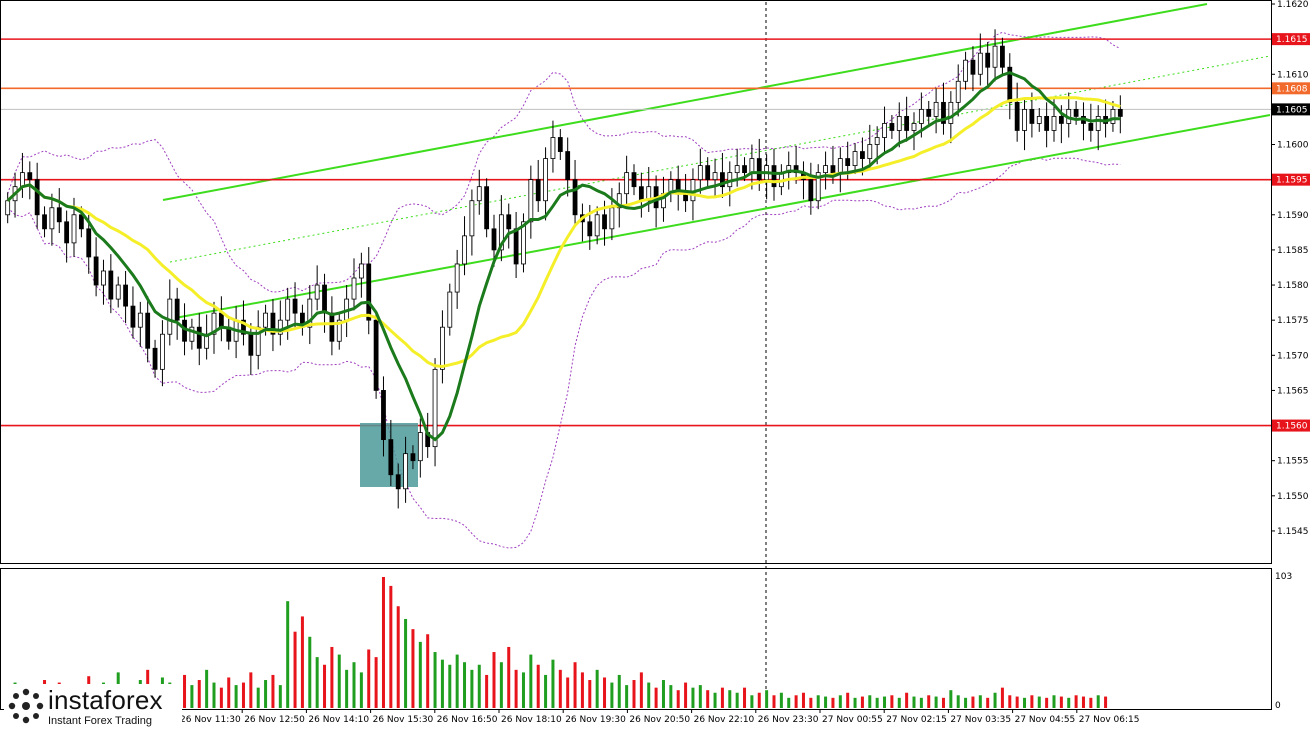 This screenshot has height=732, width=1312. I want to click on current-price-label: 1.1605, so click(1292, 110).